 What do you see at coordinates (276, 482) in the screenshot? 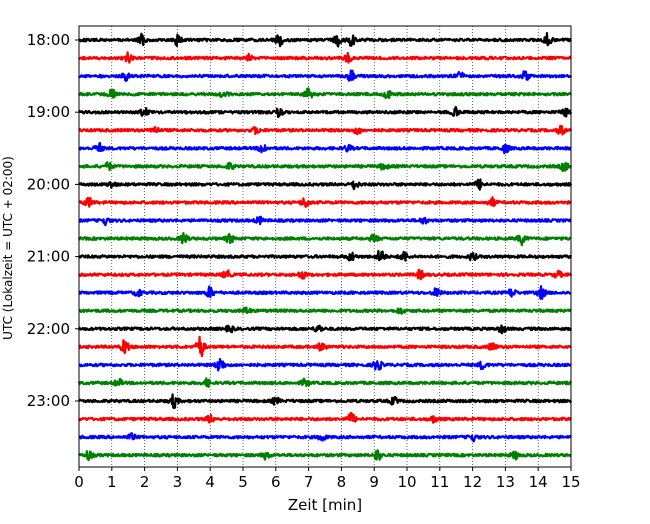
I see `x-tick-label: 6` at bounding box center [276, 482].